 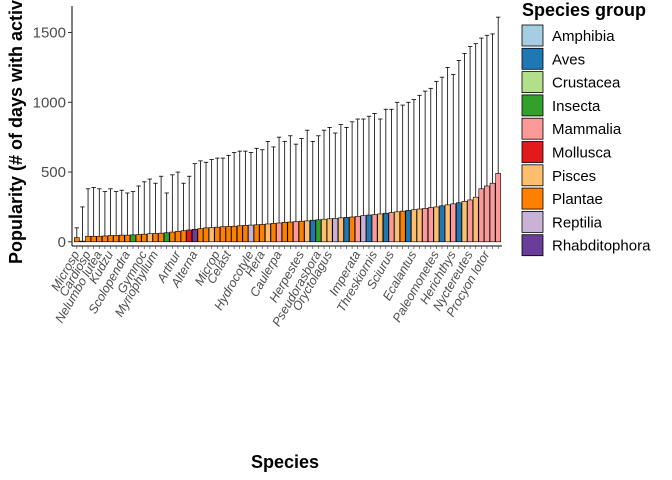 I want to click on legend-label: Rhabditophora, so click(x=601, y=246).